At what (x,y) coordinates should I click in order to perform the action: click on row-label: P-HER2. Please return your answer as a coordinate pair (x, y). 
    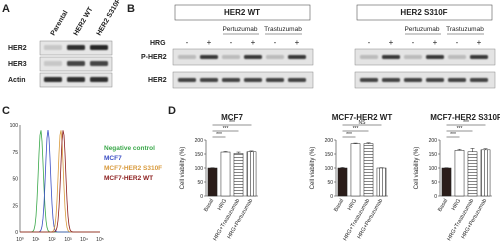
    Looking at the image, I should click on (154, 57).